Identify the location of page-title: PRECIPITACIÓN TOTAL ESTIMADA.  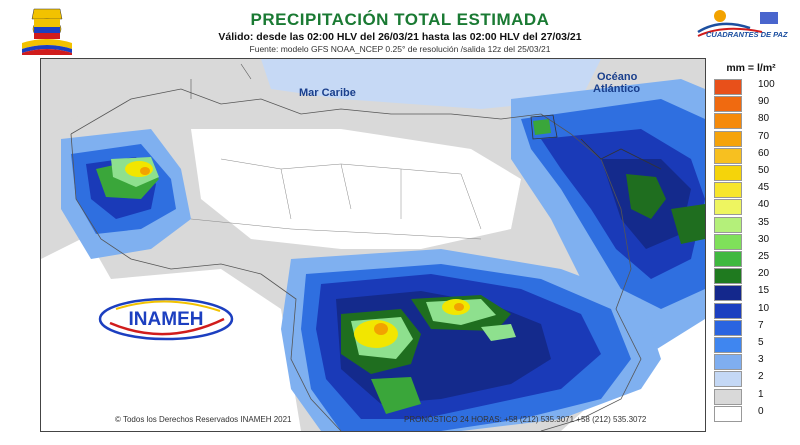
(400, 19).